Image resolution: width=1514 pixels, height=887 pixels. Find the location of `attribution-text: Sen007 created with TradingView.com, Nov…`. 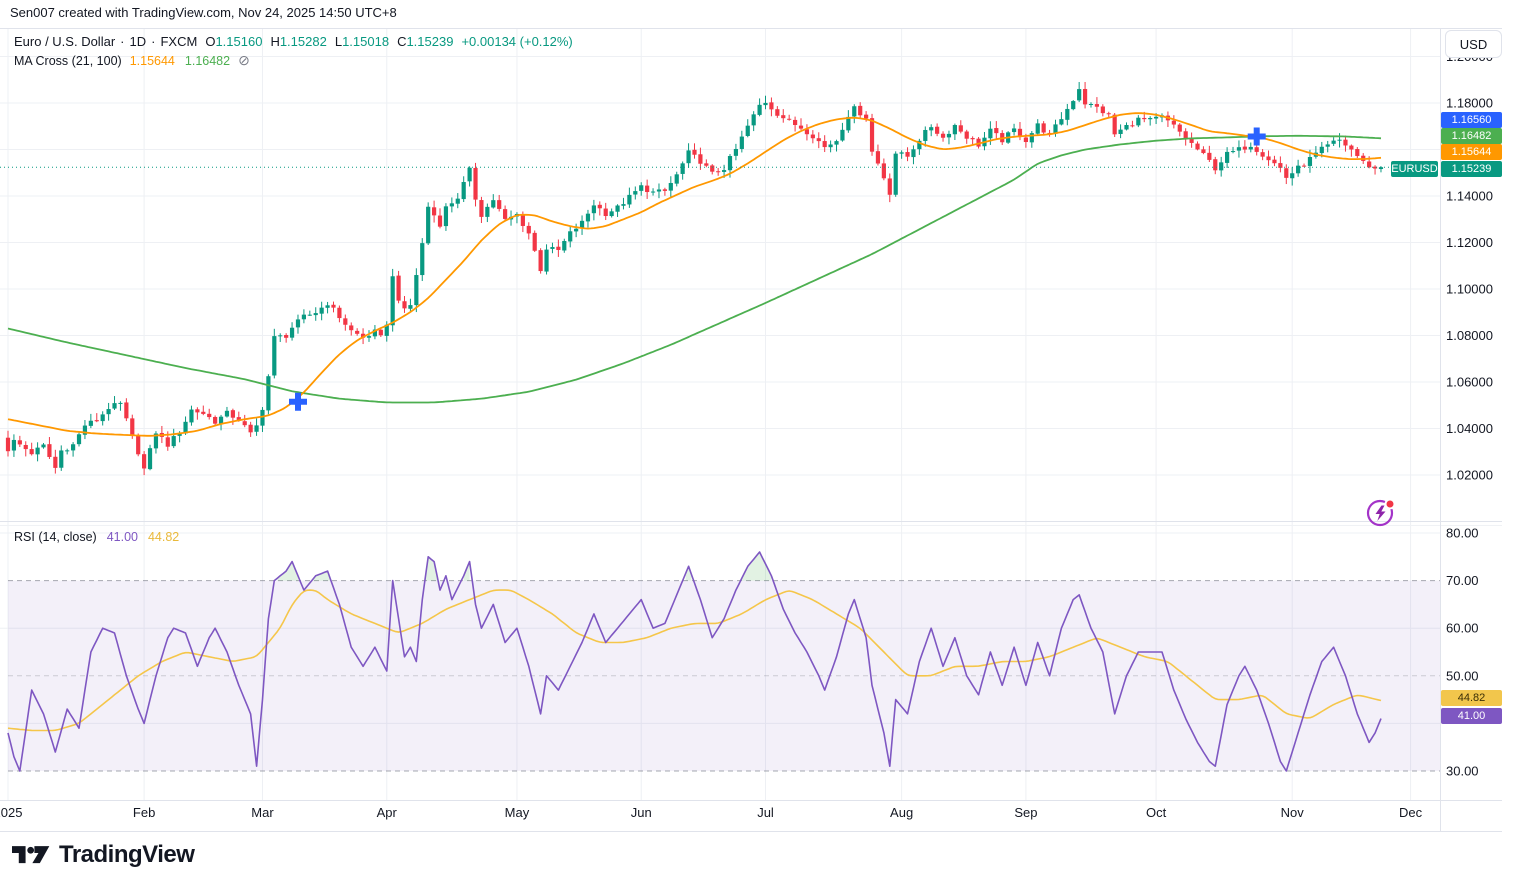

attribution-text: Sen007 created with TradingView.com, Nov… is located at coordinates (203, 12).